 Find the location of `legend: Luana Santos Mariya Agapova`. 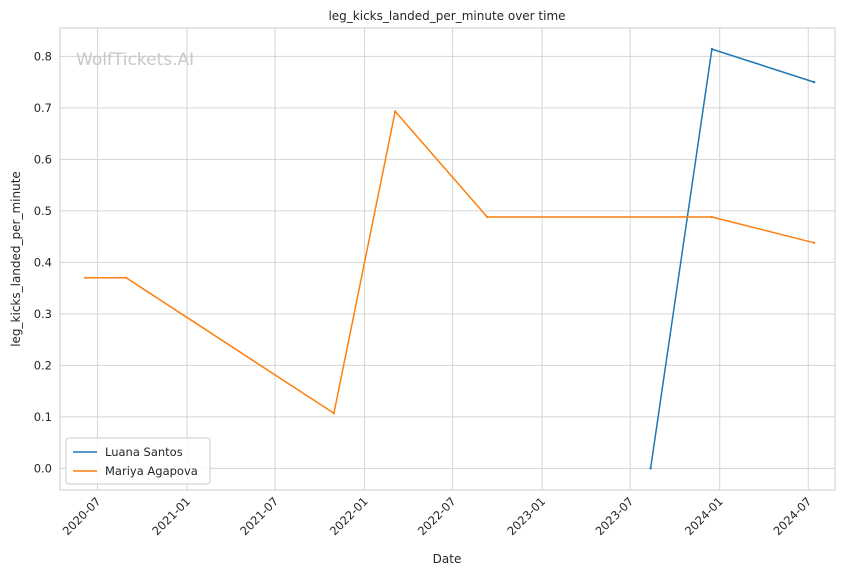

legend: Luana Santos Mariya Agapova is located at coordinates (138, 461).